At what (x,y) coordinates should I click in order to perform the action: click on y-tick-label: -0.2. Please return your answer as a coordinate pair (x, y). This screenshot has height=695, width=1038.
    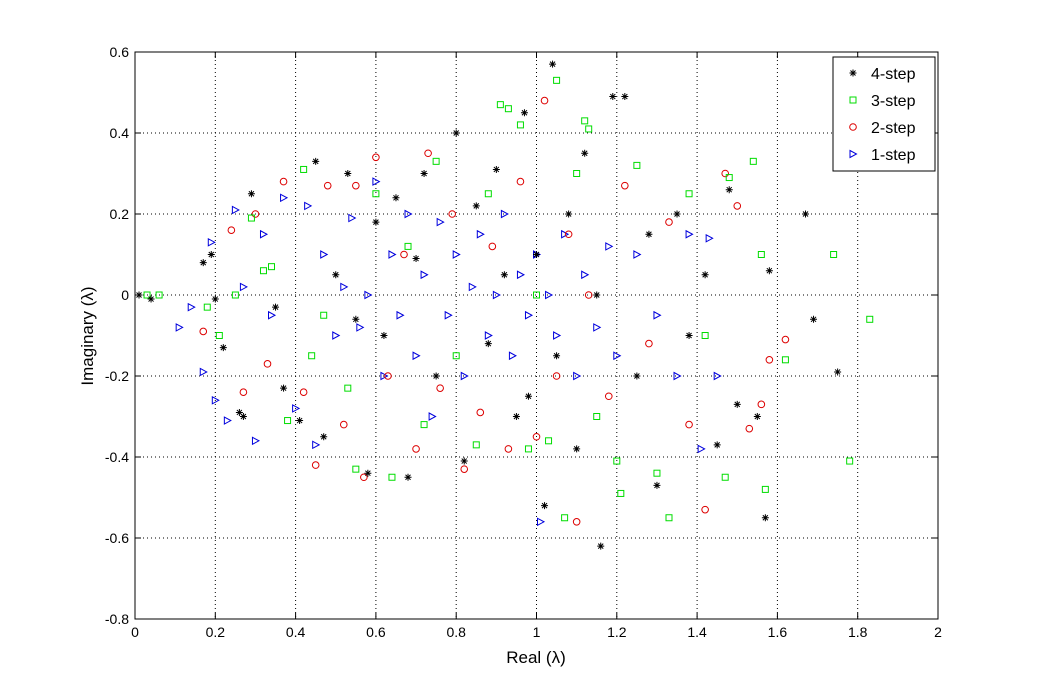
    Looking at the image, I should click on (117, 376).